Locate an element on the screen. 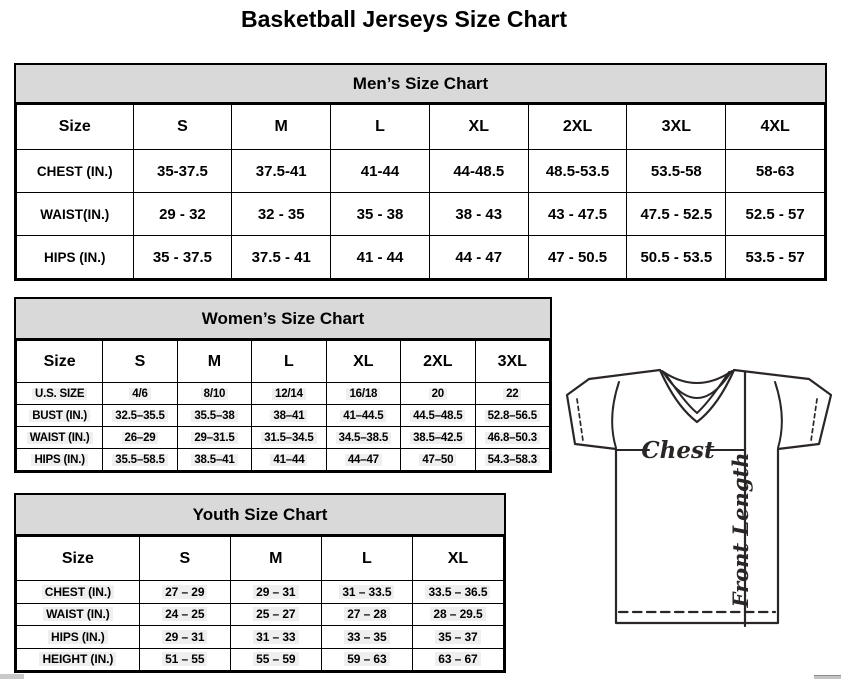  value-cell: 16/18 is located at coordinates (363, 393).